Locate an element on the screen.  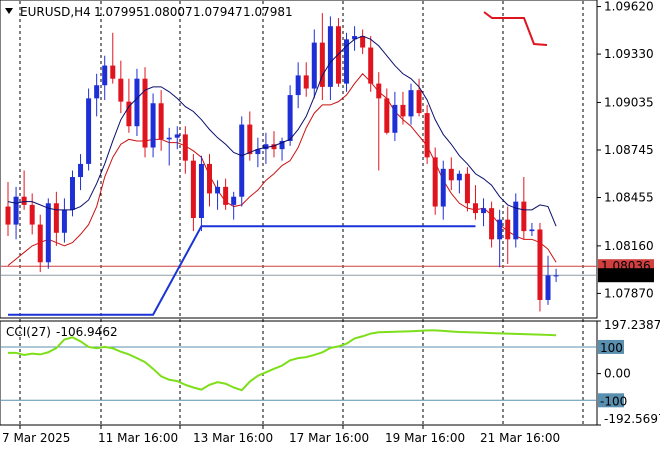
trend-indicator-line is located at coordinates (515, 28).